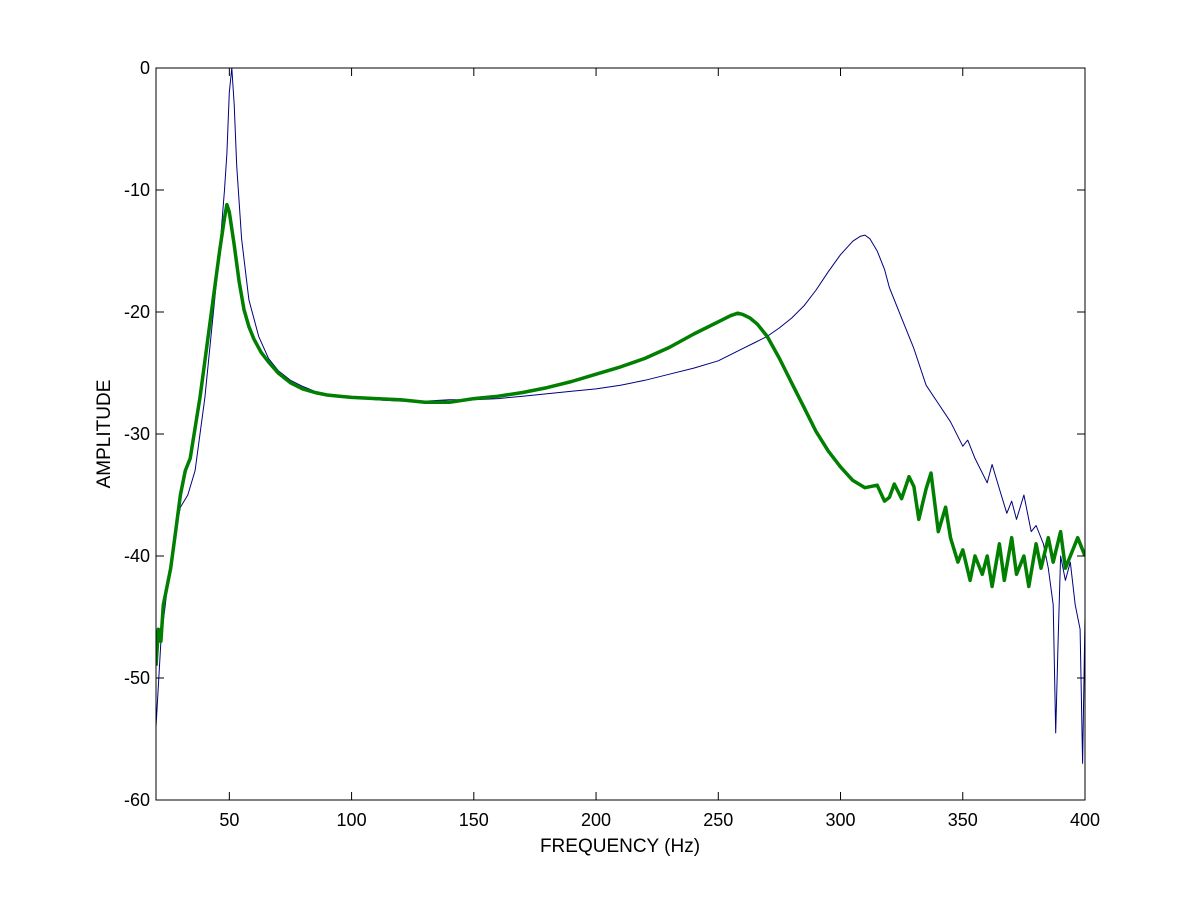 The height and width of the screenshot is (900, 1200). I want to click on y-tick-label: -50, so click(137, 678).